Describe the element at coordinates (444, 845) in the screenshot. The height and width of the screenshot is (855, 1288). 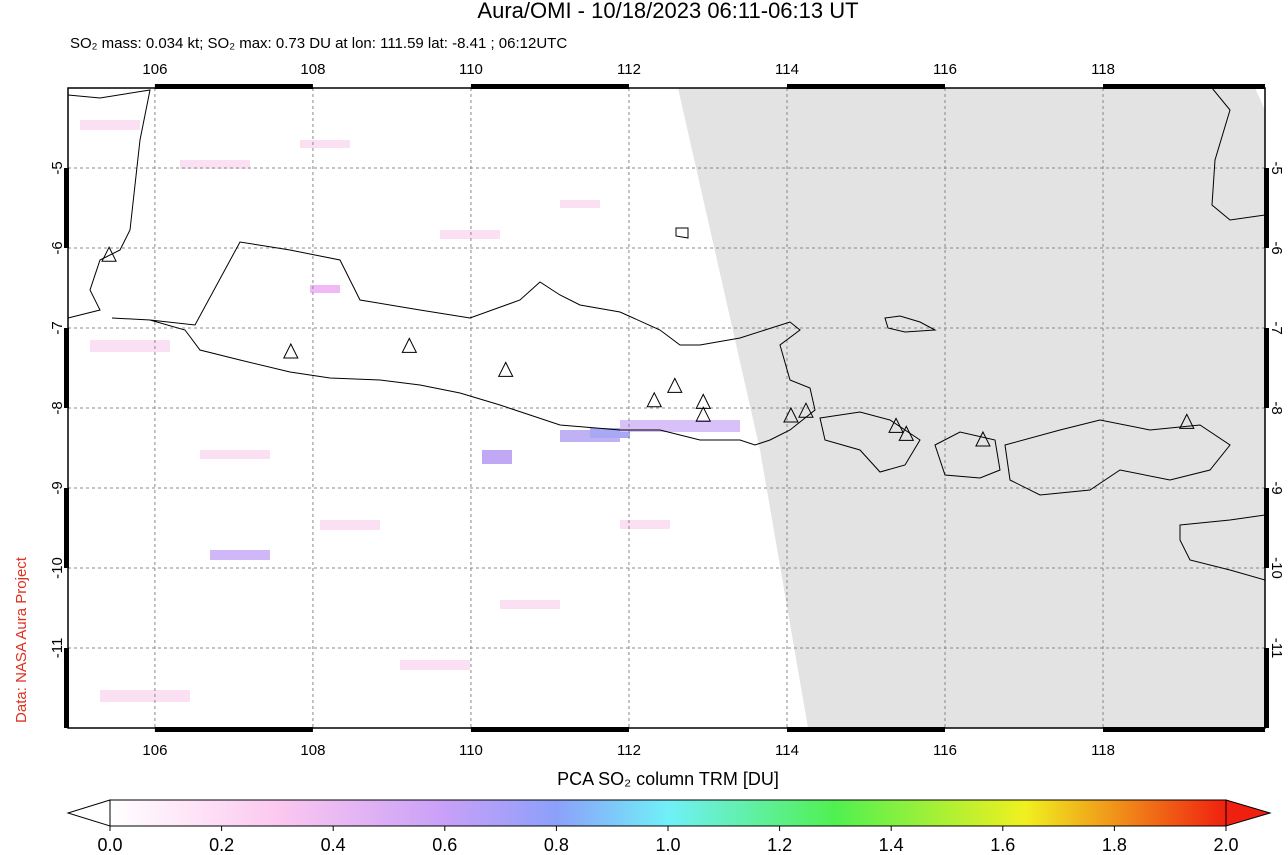
I see `colorbar-tick-label: 0.6` at that location.